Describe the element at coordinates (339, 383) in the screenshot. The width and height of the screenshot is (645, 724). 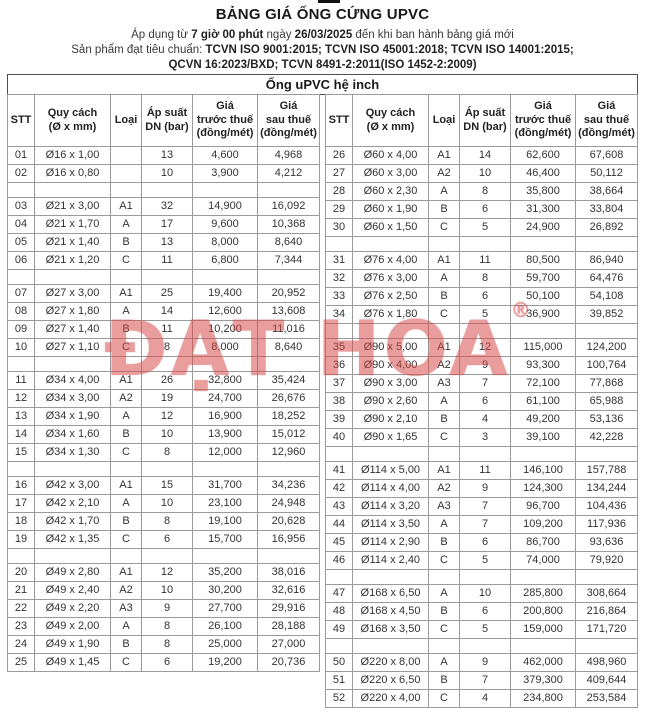
I see `cell-stt: 37` at that location.